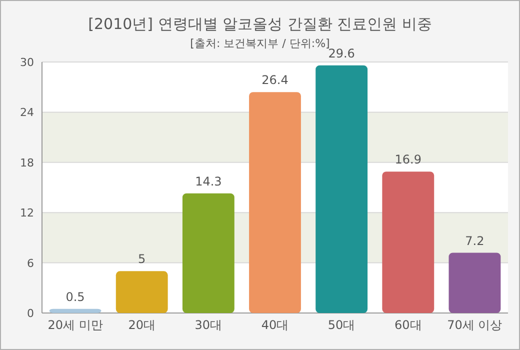 The height and width of the screenshot is (350, 520). Describe the element at coordinates (27, 163) in the screenshot. I see `y-tick-label: 18` at that location.